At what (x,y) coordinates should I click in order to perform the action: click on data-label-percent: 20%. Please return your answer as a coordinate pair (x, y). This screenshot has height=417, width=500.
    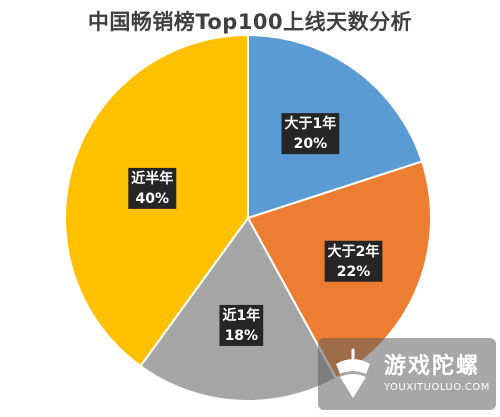
    Looking at the image, I should click on (311, 144).